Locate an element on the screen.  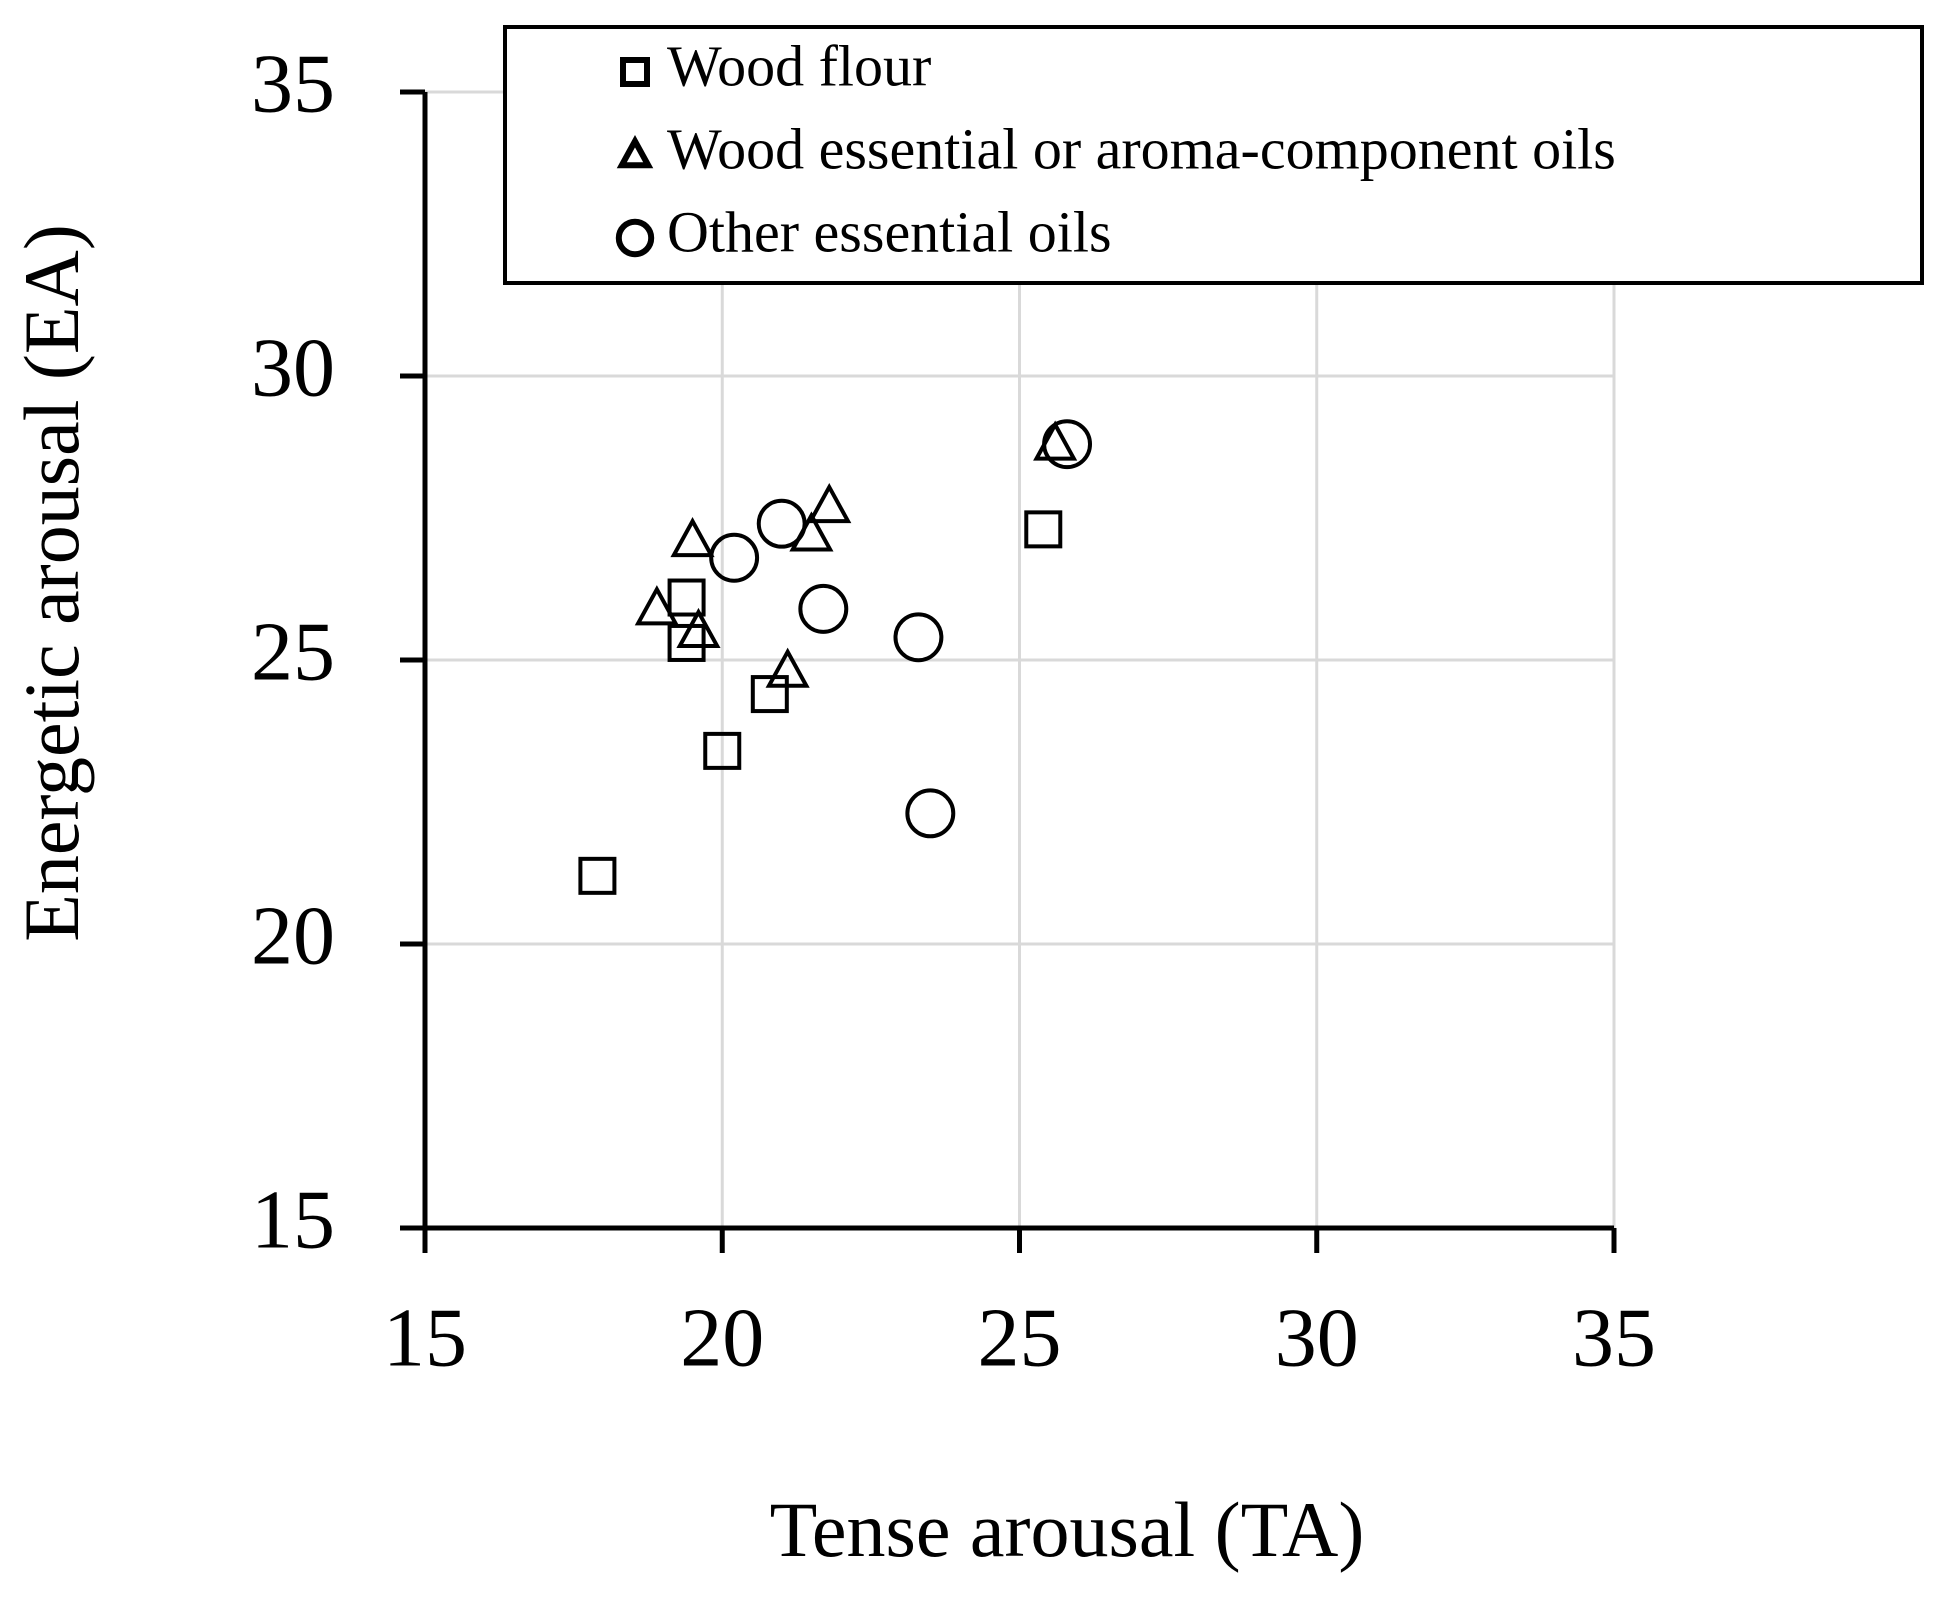
x-tick-label: 20 is located at coordinates (722, 1337).